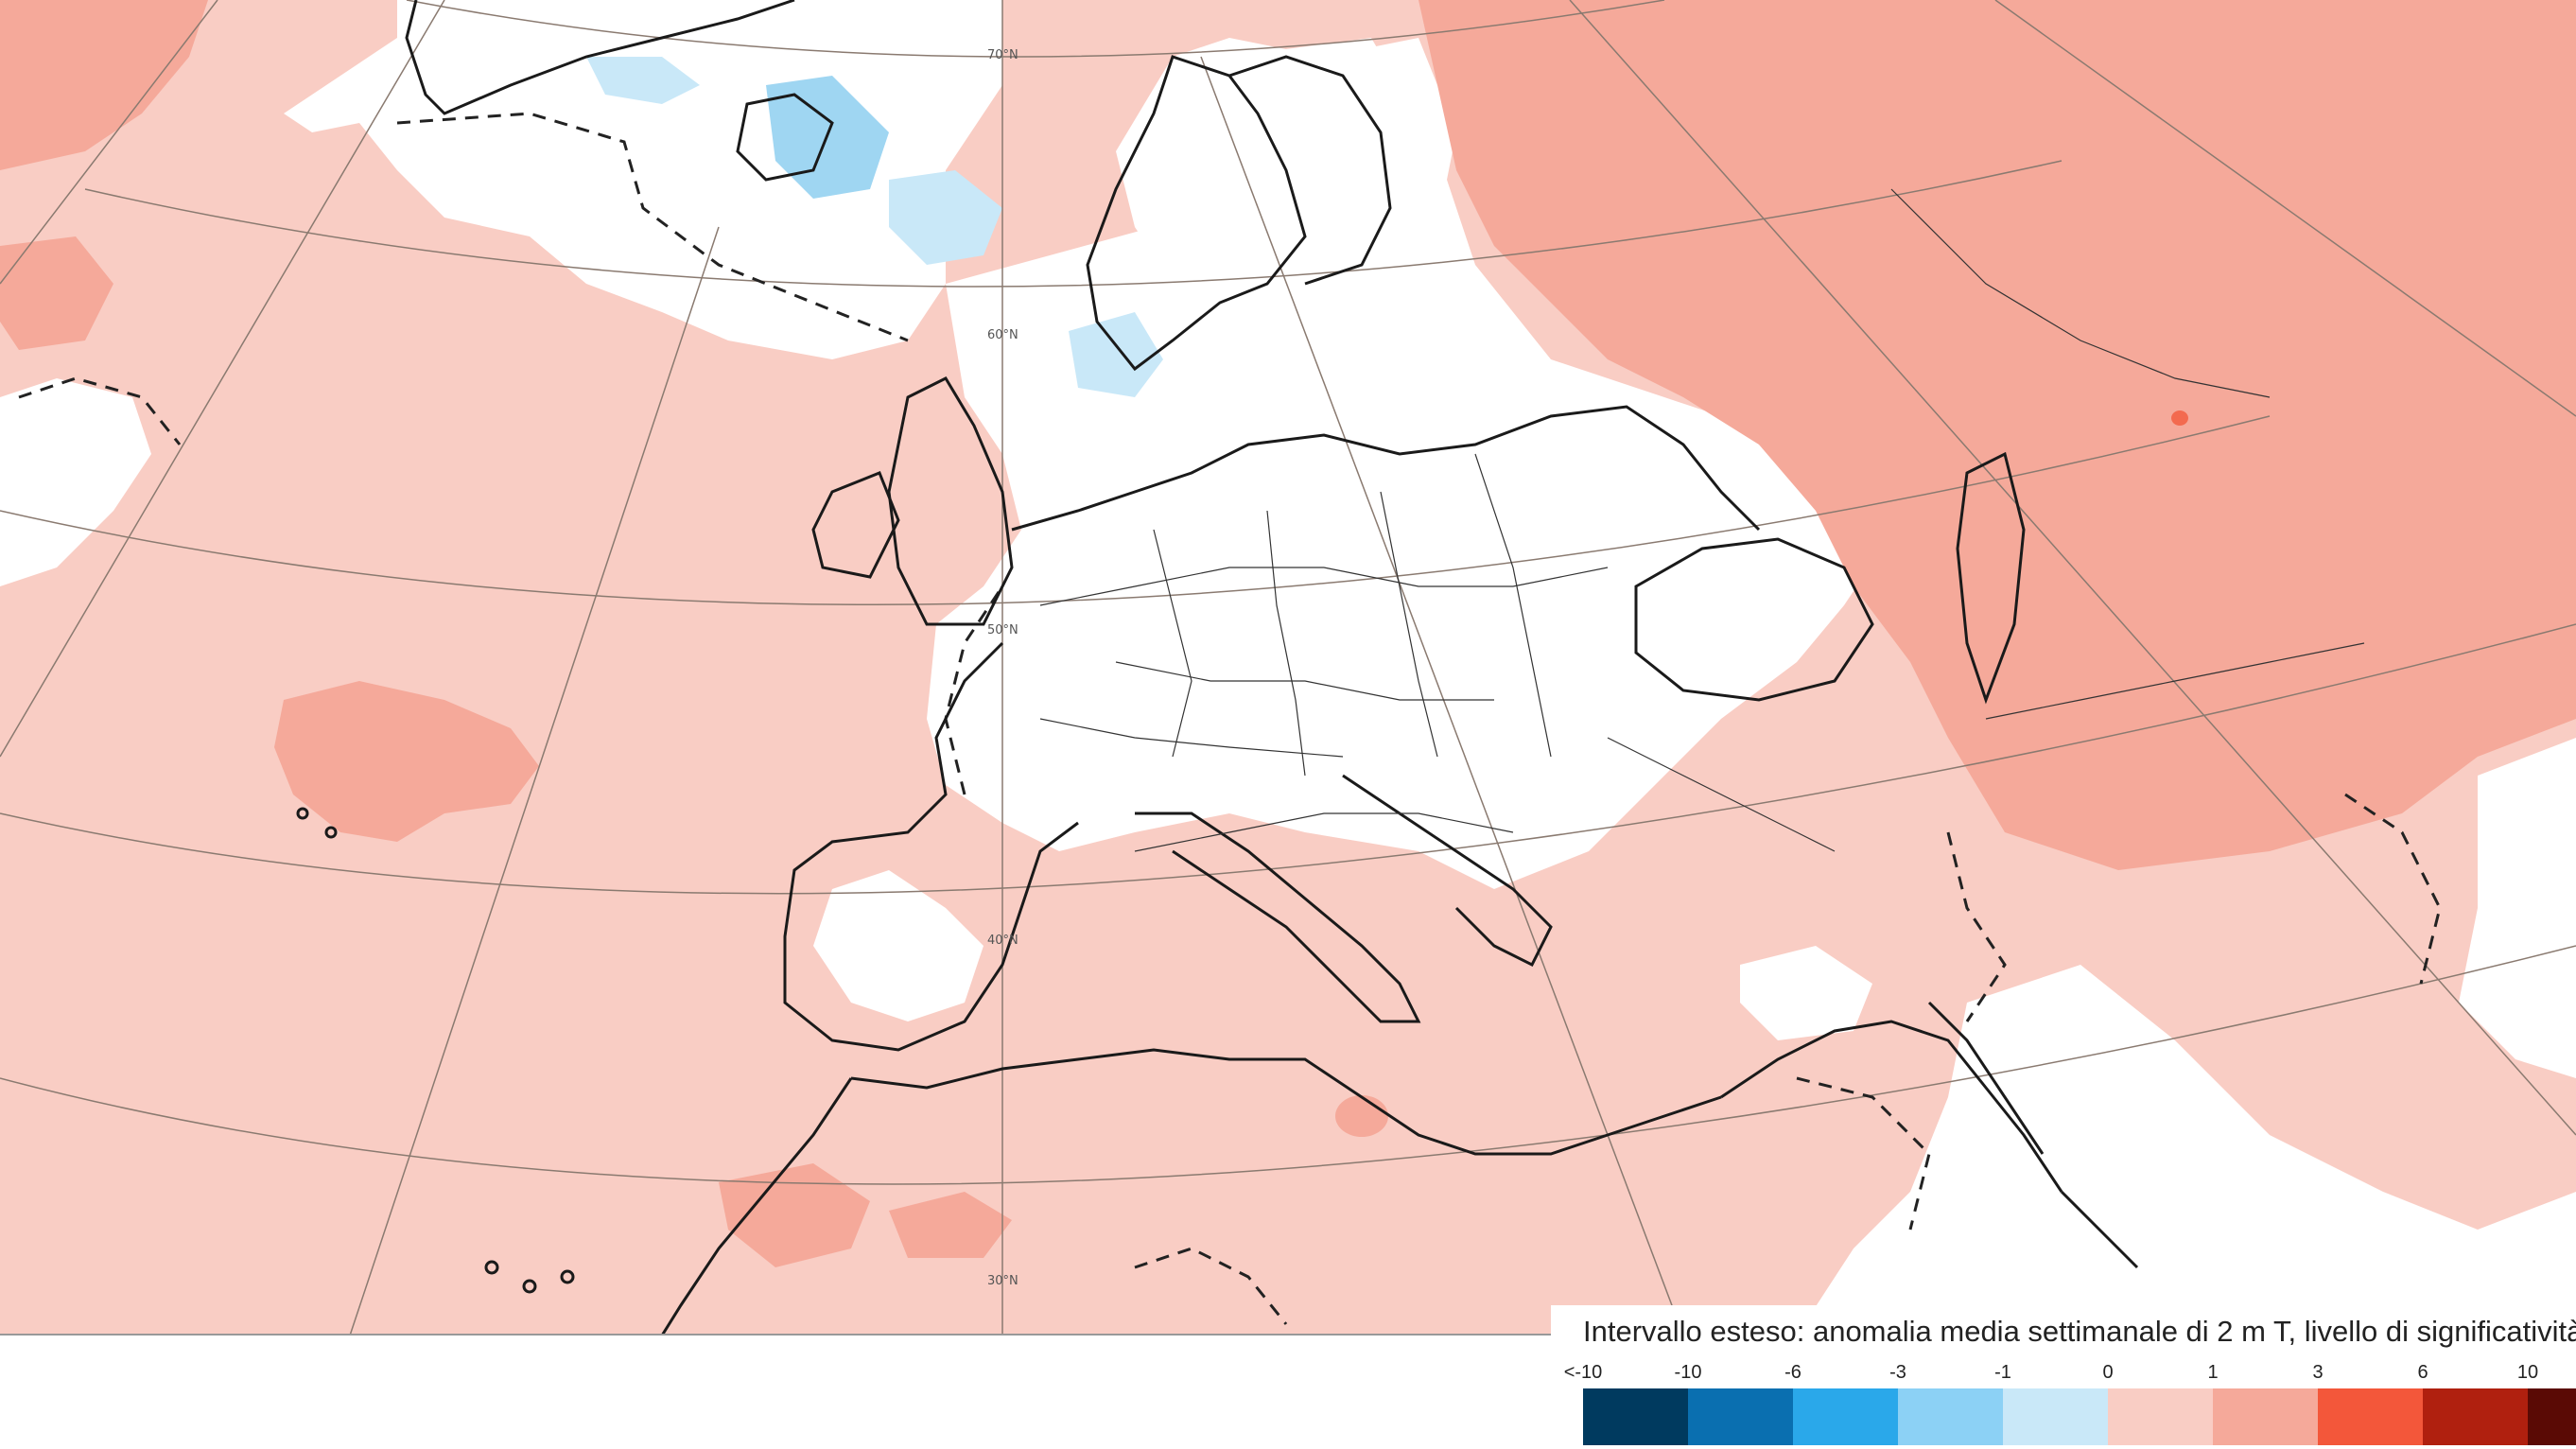 The width and height of the screenshot is (2576, 1449). Describe the element at coordinates (2213, 1372) in the screenshot. I see `legend-tick: 1` at that location.